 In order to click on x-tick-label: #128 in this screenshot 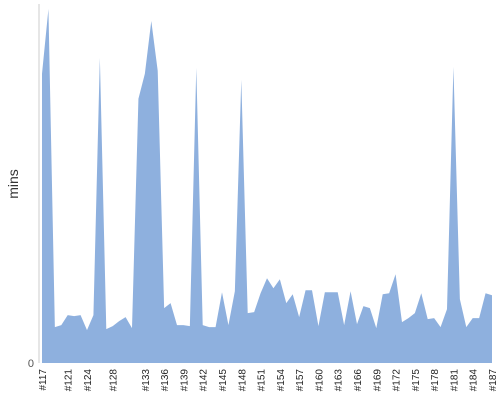, I will do `click(114, 380)`.